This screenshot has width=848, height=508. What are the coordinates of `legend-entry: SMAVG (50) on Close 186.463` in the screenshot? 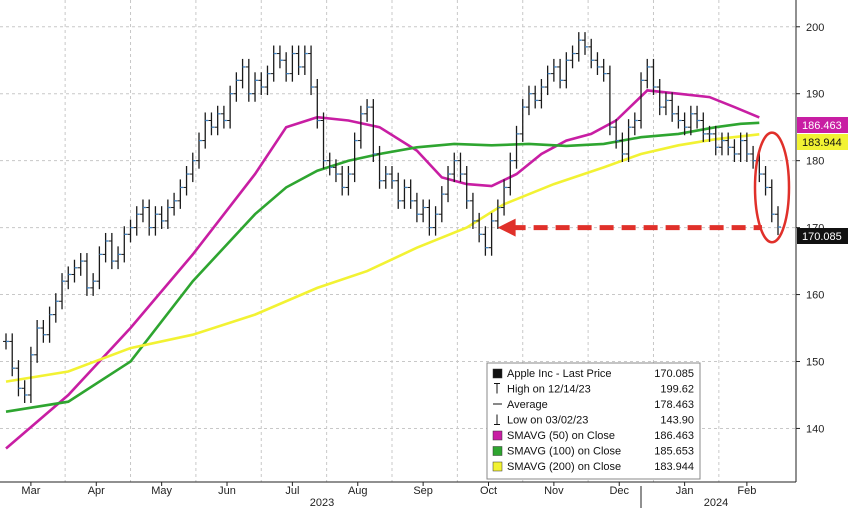 It's located at (593, 436).